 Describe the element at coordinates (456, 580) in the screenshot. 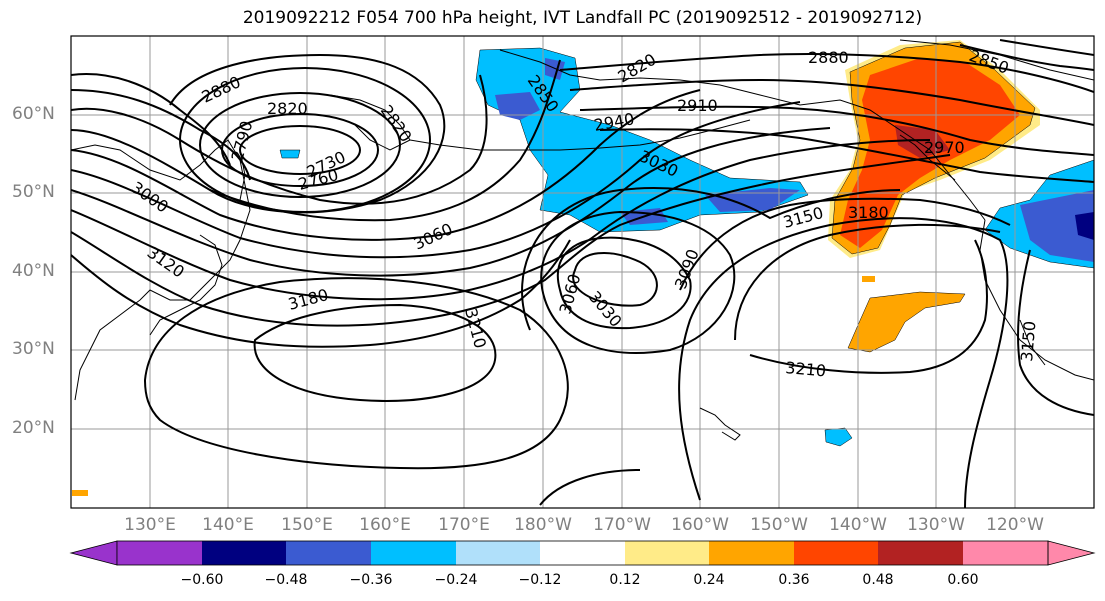

I see `colorbar-tick-label: −0.24` at that location.